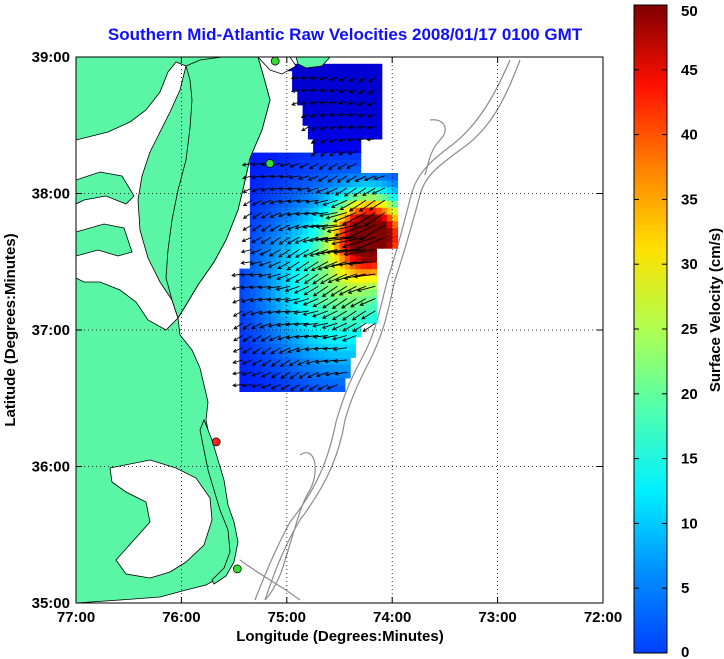 The image size is (724, 659). I want to click on y-tick-label: 37:00, so click(51, 330).